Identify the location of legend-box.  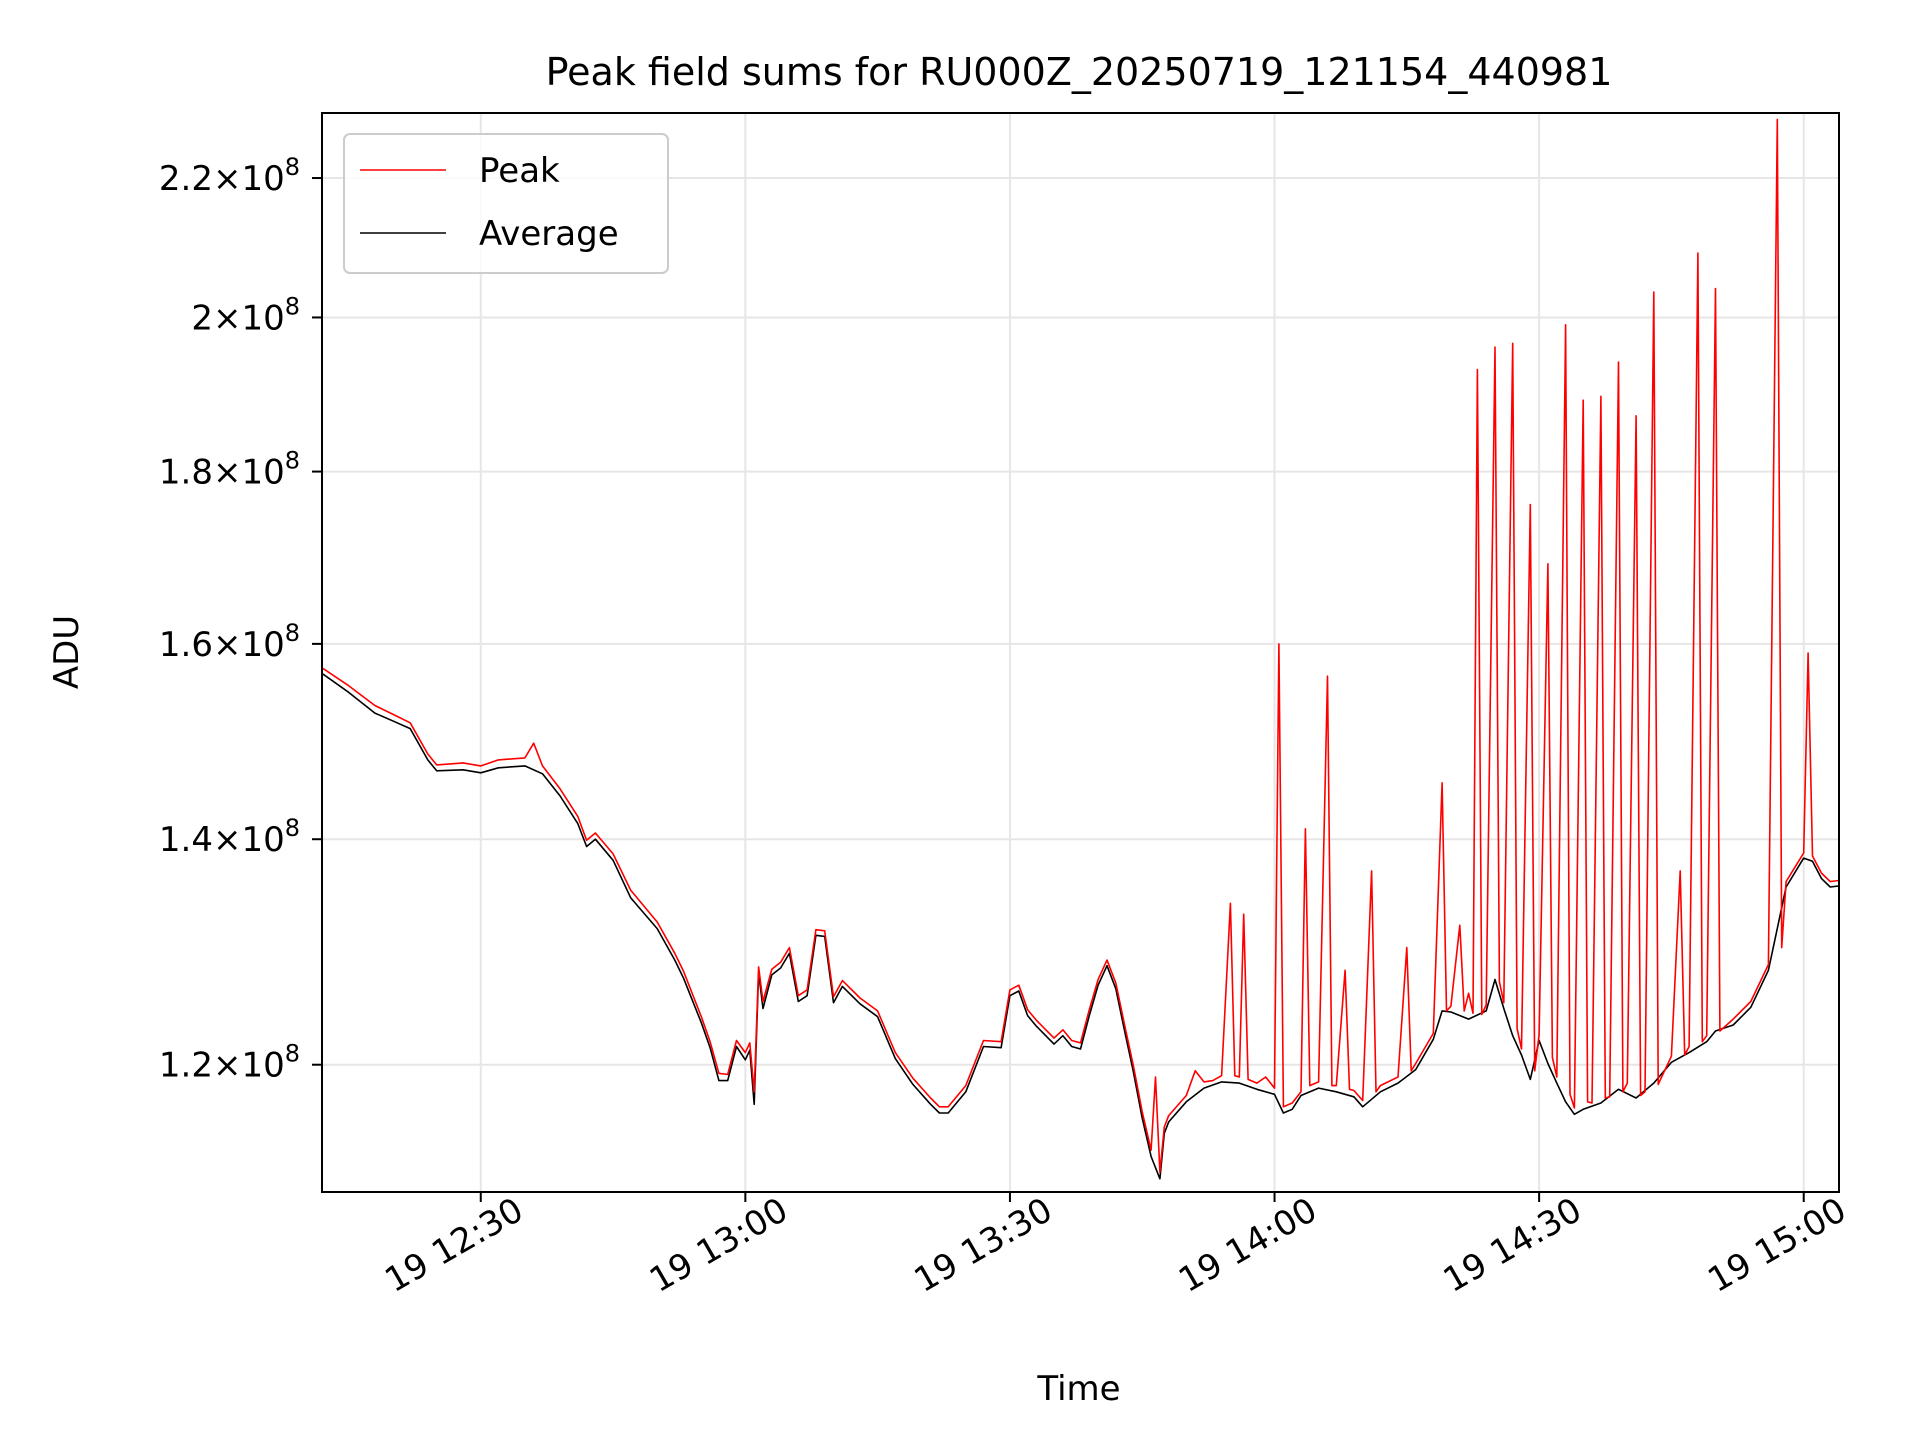
(506, 203).